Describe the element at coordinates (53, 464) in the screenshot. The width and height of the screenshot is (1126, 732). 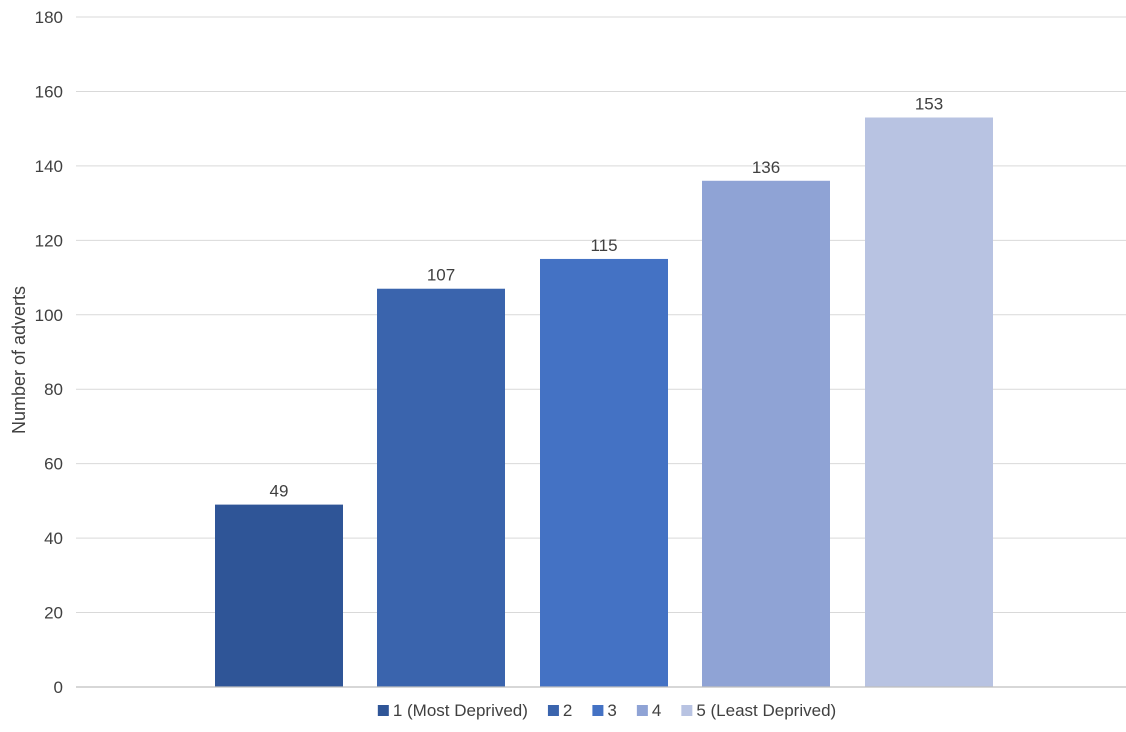
I see `y-tick-label: 60` at that location.